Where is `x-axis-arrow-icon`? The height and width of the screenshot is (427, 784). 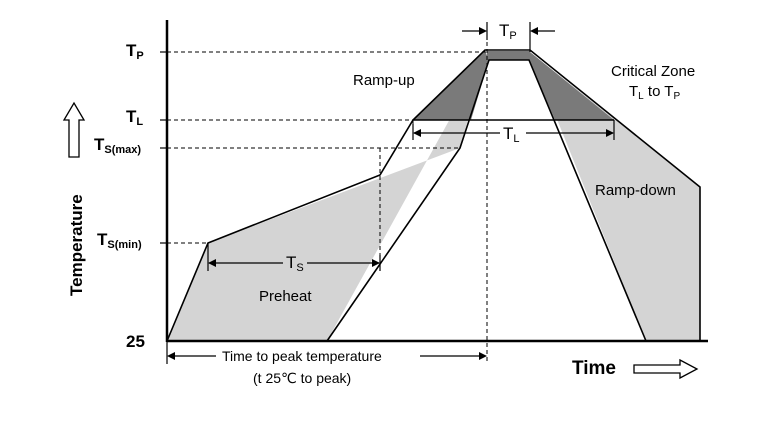 x-axis-arrow-icon is located at coordinates (666, 369).